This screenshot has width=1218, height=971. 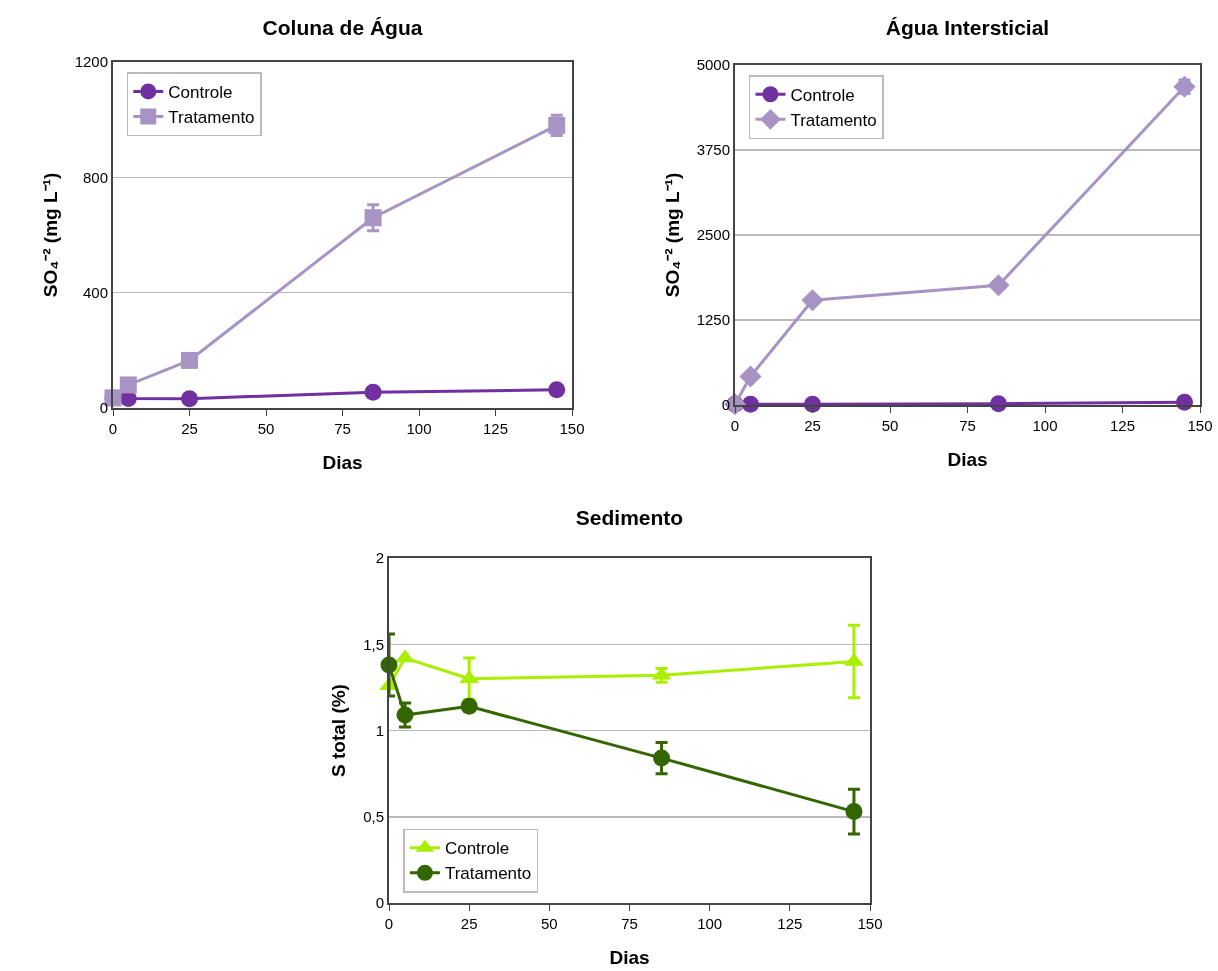 What do you see at coordinates (713, 235) in the screenshot?
I see `y-tick-label: 2500` at bounding box center [713, 235].